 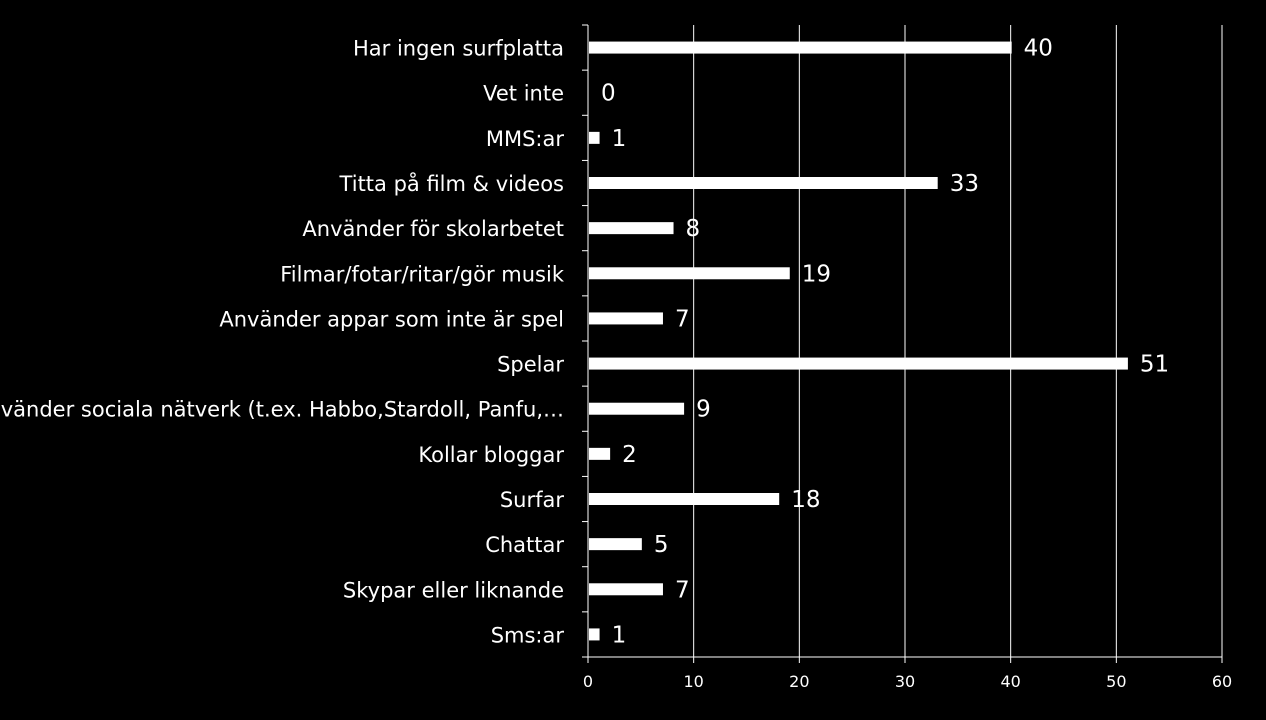 I want to click on category-label: Surfar, so click(x=532, y=500).